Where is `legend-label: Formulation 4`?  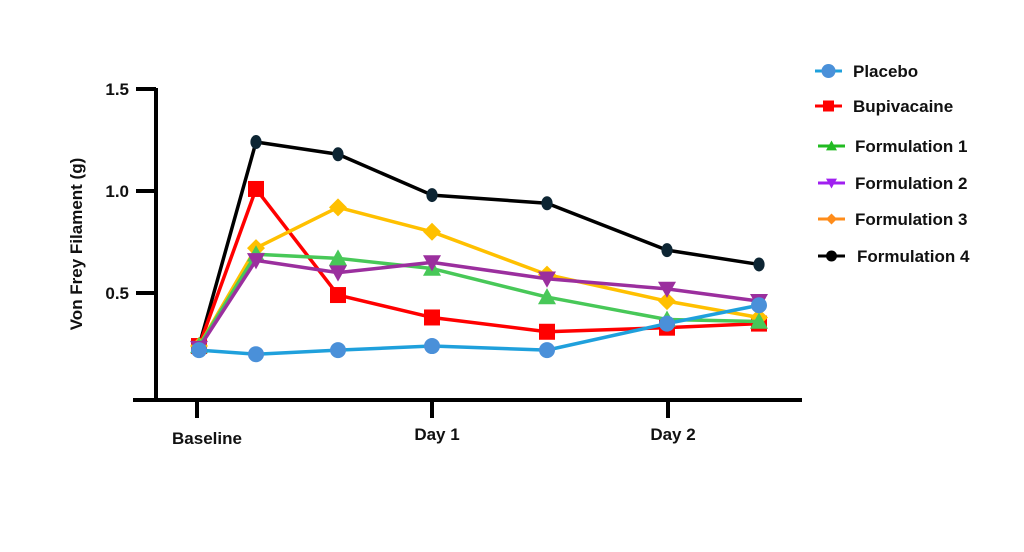 legend-label: Formulation 4 is located at coordinates (913, 256).